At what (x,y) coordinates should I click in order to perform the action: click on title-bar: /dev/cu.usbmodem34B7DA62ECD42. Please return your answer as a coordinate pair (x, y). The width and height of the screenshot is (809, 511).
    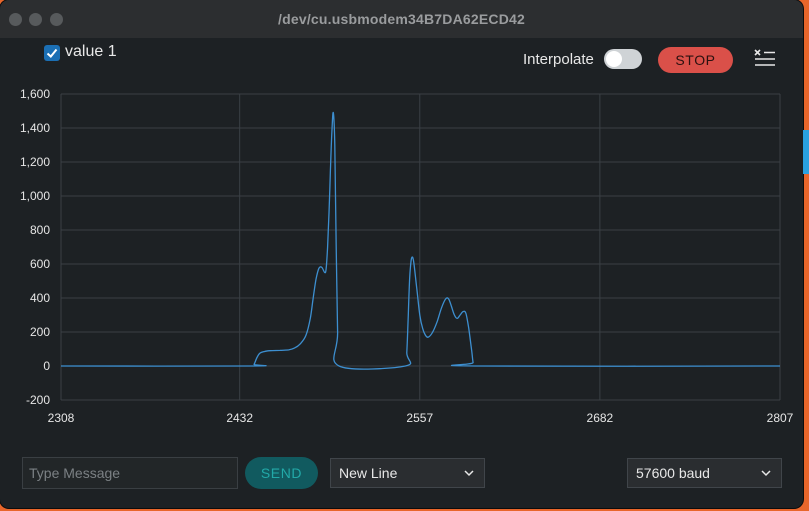
    Looking at the image, I should click on (401, 19).